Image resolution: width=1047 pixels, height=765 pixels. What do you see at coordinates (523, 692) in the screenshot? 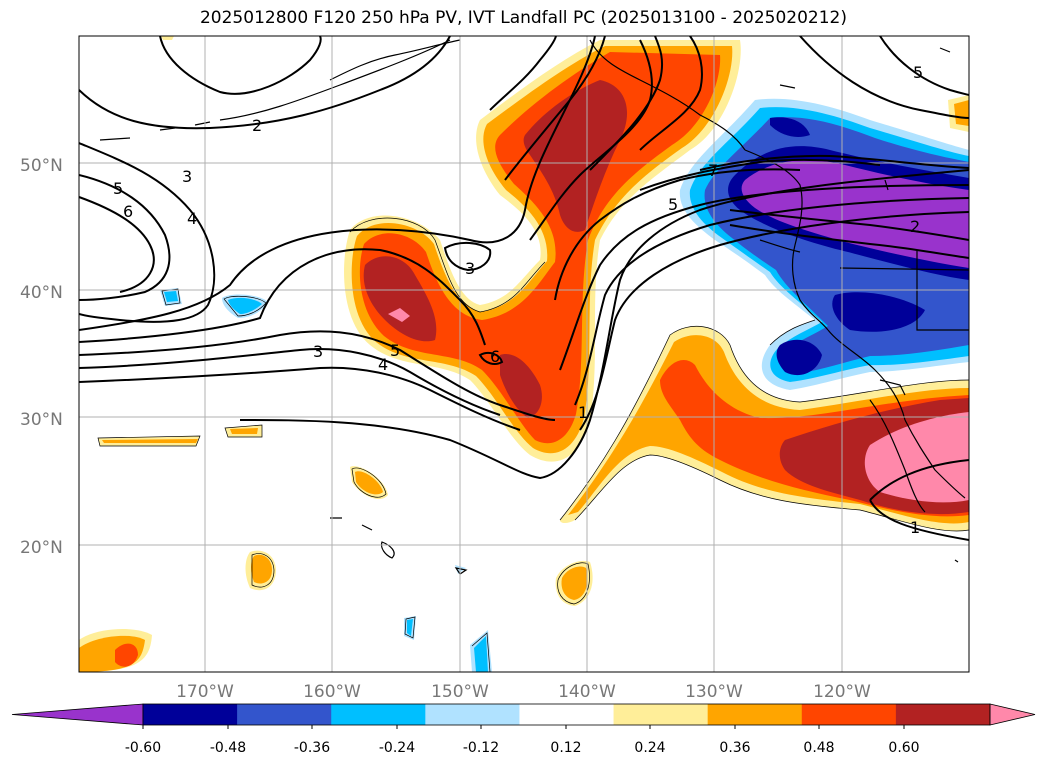
I see `lon-tick-labels: 170°W 160°W 150°W 140°W 130°W 120°W` at bounding box center [523, 692].